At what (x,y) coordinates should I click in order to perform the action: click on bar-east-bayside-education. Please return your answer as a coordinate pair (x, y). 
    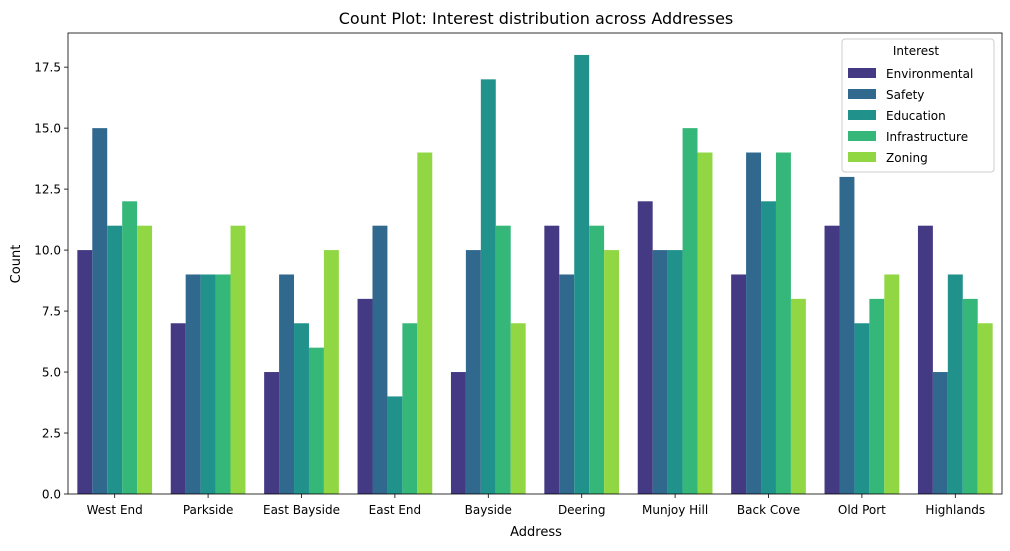
    Looking at the image, I should click on (301, 408).